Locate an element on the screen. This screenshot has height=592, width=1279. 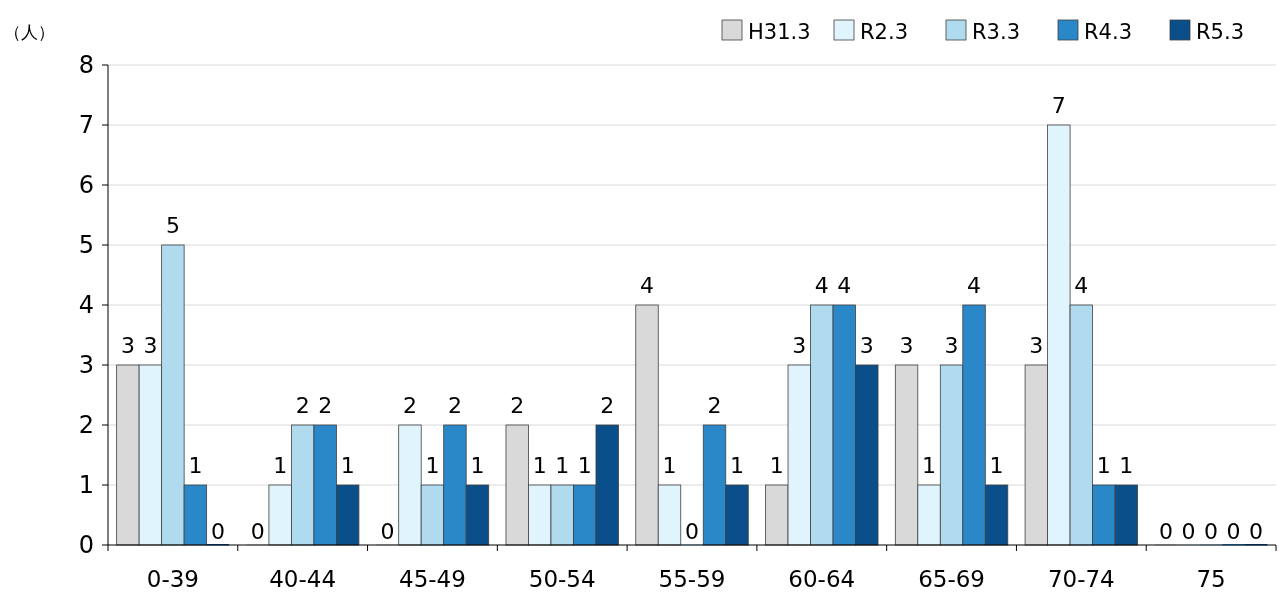
x-tick-label: 75 is located at coordinates (1211, 579).